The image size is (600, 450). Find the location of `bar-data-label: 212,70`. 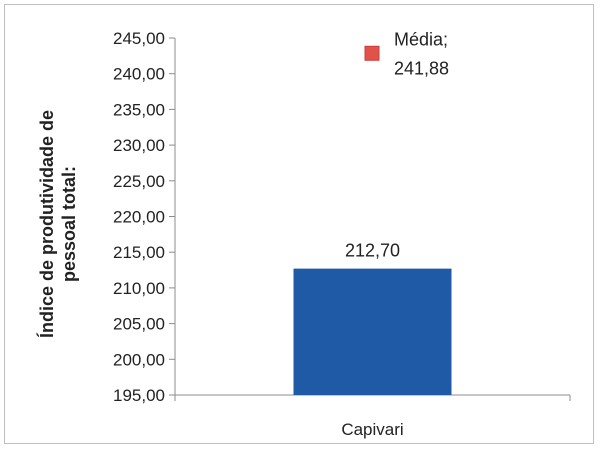

bar-data-label: 212,70 is located at coordinates (372, 251).